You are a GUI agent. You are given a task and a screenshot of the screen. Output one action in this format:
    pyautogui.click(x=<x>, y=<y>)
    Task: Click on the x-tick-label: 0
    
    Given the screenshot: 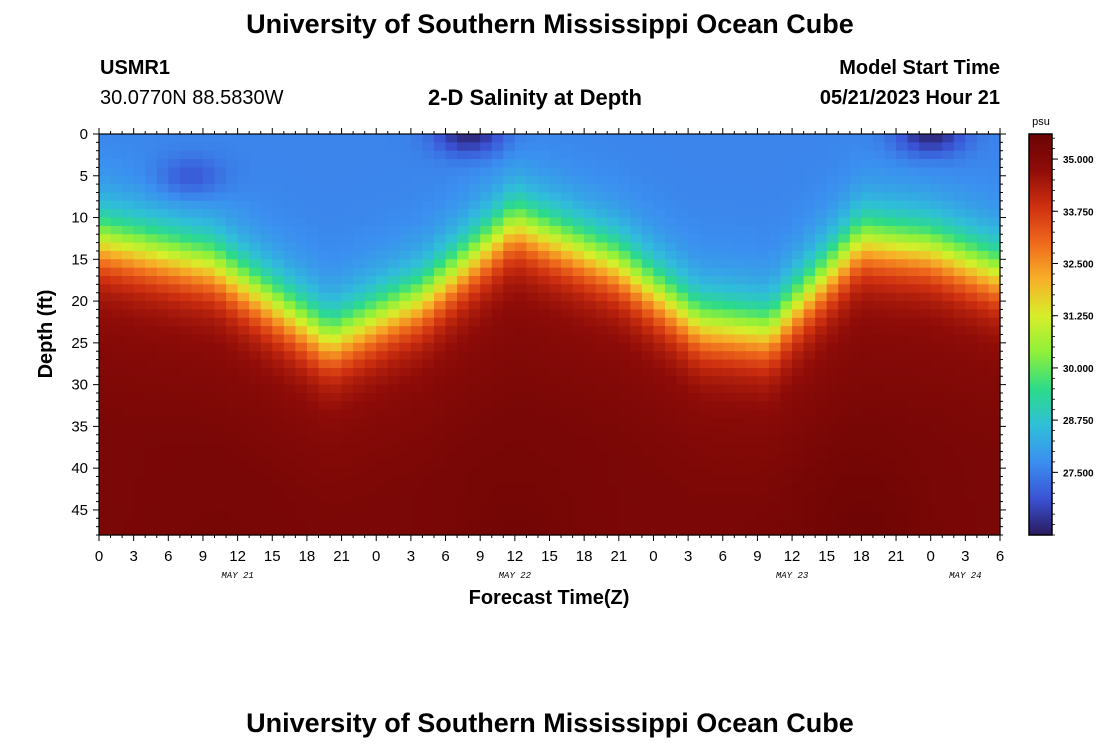 What is the action you would take?
    pyautogui.click(x=653, y=556)
    